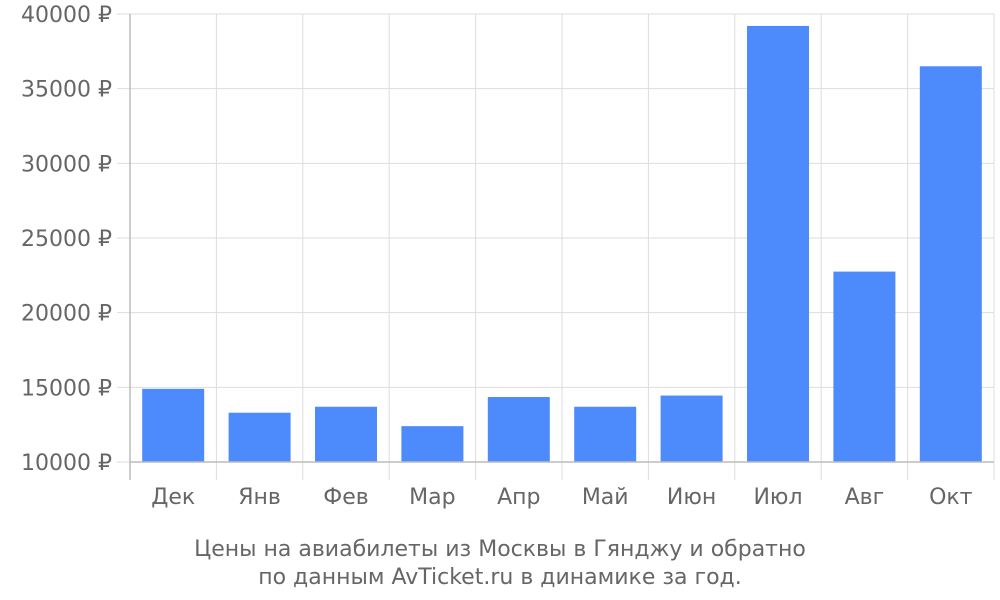  Describe the element at coordinates (173, 497) in the screenshot. I see `x-tick-label: Дек` at that location.